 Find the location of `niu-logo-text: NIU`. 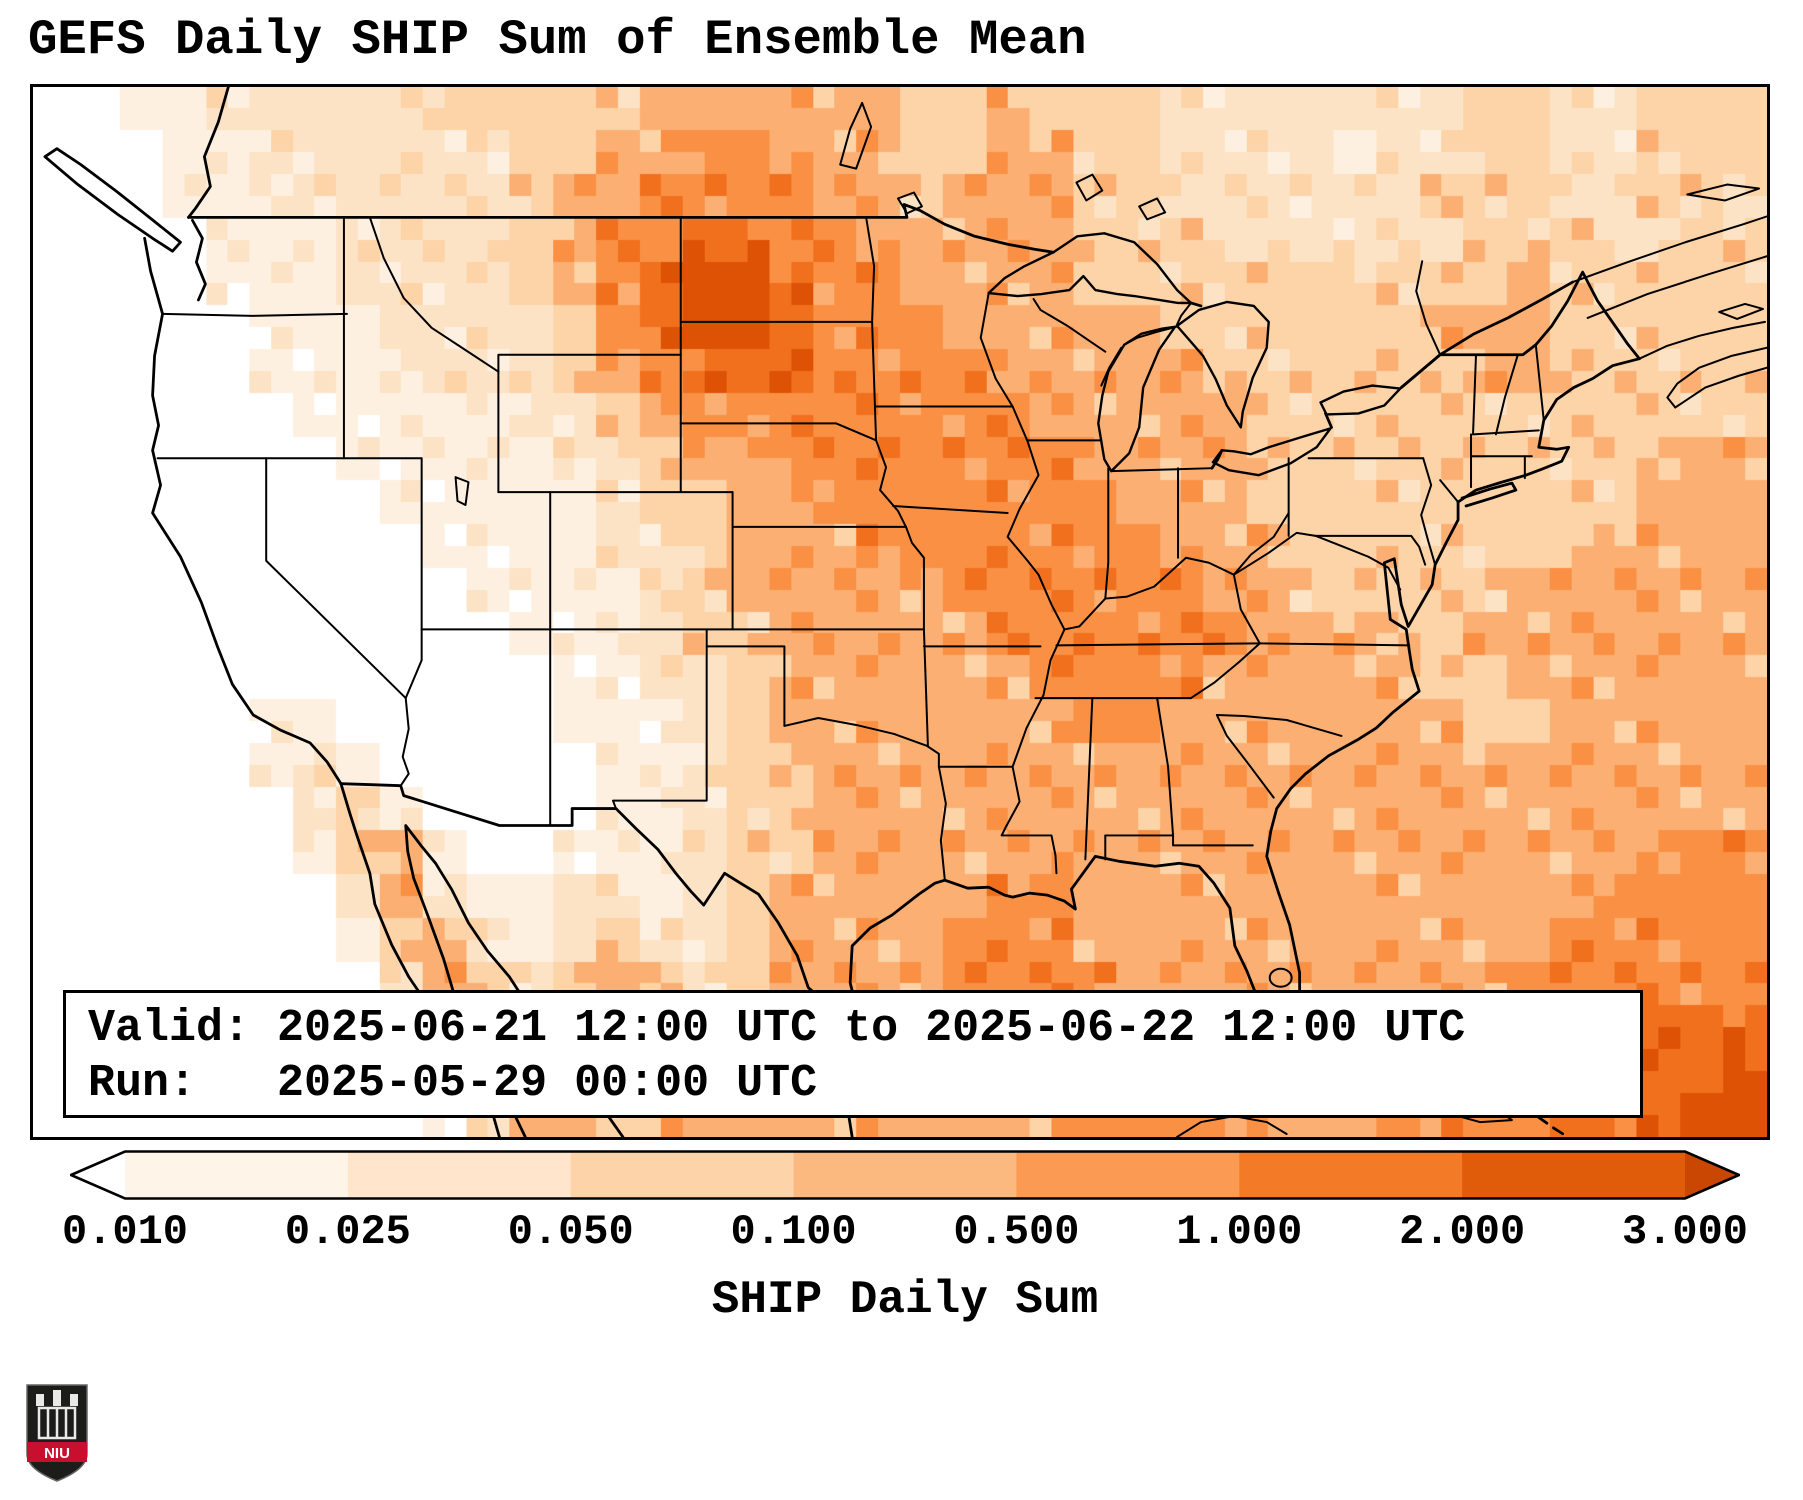

niu-logo-text: NIU is located at coordinates (57, 1453).